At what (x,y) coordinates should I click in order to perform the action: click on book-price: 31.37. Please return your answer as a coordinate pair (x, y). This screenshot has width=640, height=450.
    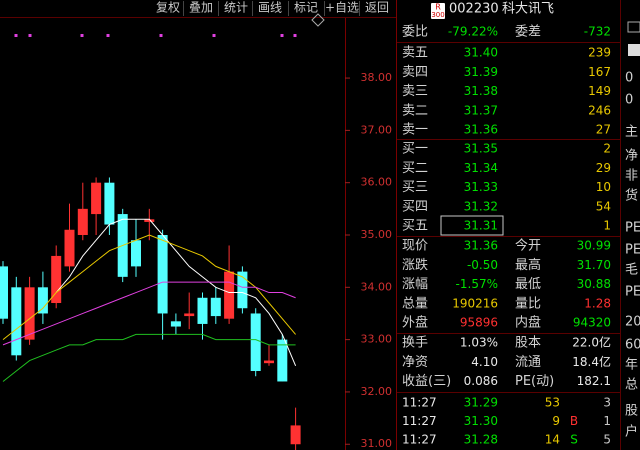
    Looking at the image, I should click on (481, 110).